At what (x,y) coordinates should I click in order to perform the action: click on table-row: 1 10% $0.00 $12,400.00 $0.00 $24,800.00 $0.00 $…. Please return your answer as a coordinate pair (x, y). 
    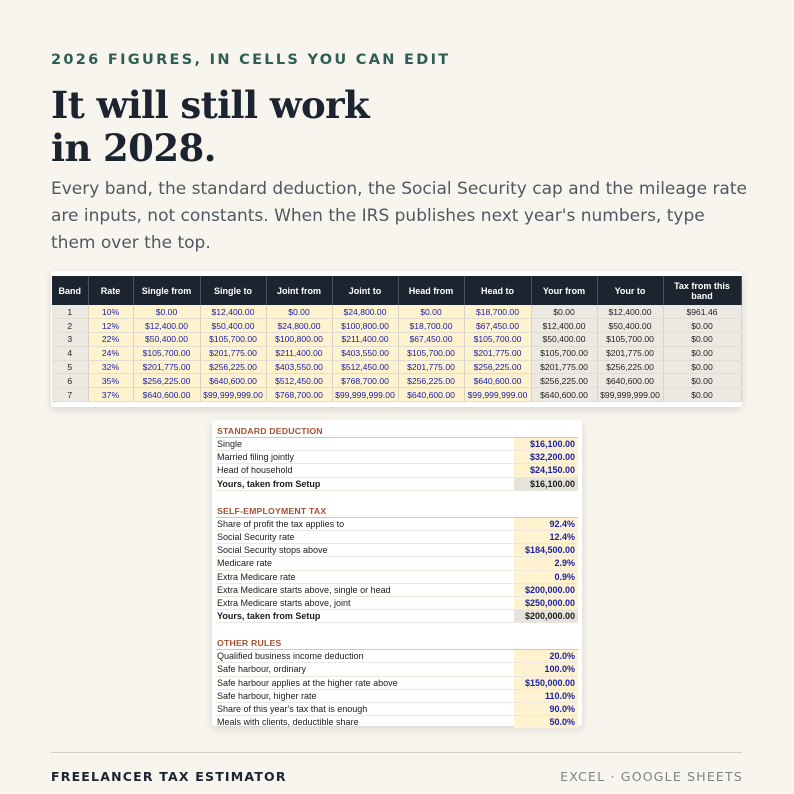
    Looking at the image, I should click on (397, 312).